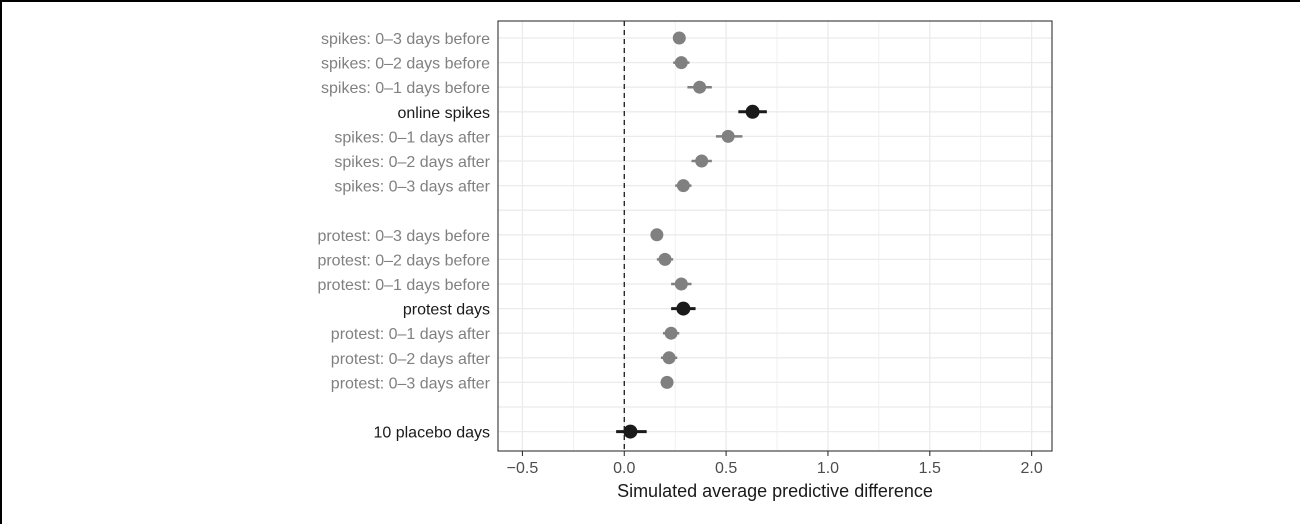 The width and height of the screenshot is (1300, 524). I want to click on y-tick-label: protest: 0–1 days after, so click(411, 334).